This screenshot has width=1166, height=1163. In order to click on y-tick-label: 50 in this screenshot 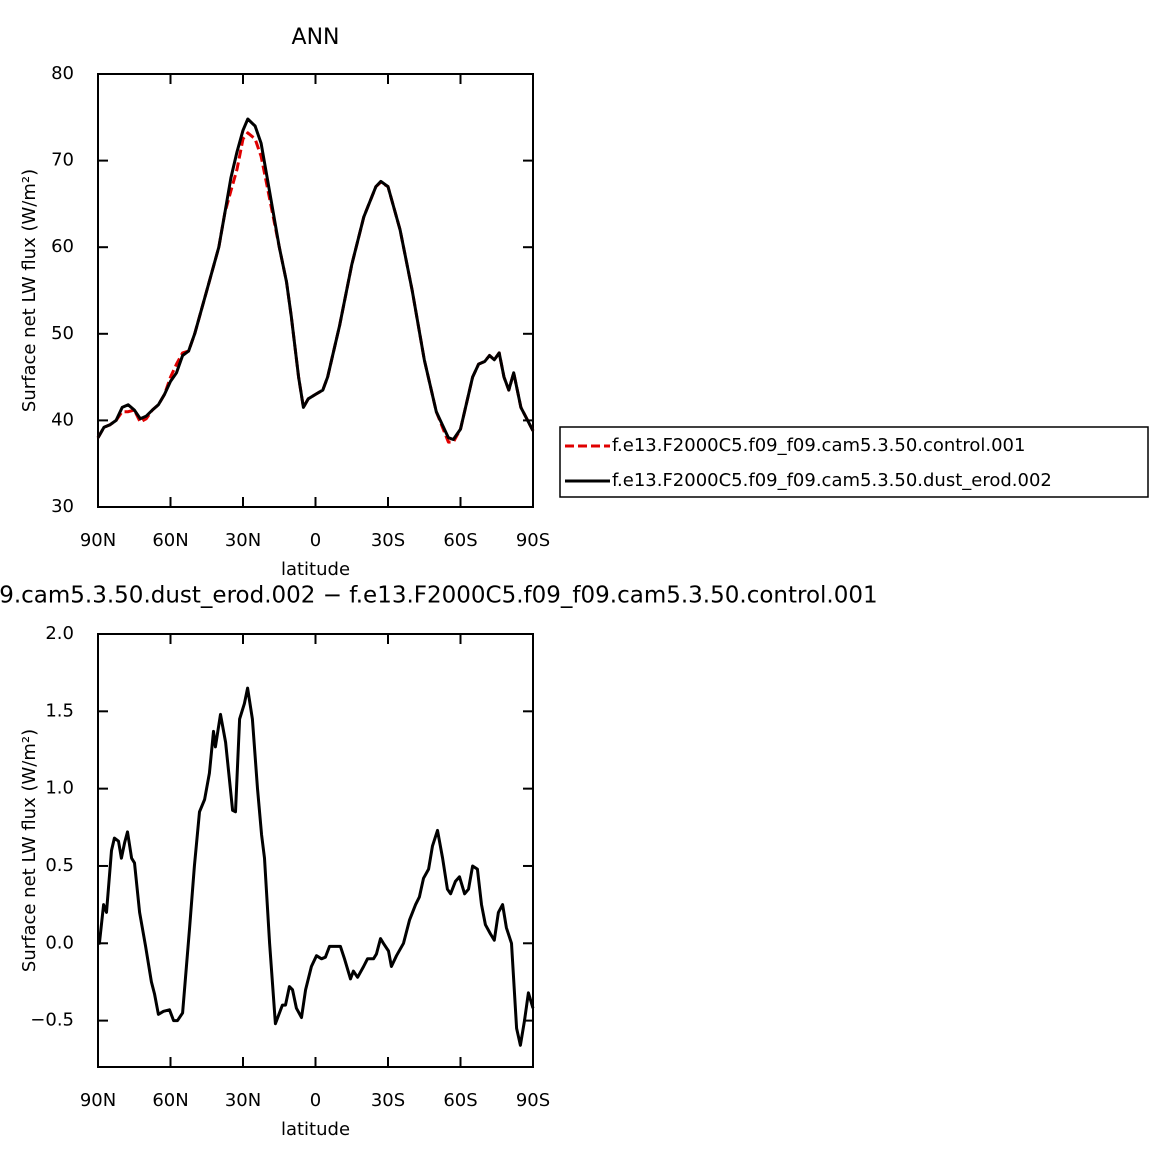, I will do `click(62, 333)`.